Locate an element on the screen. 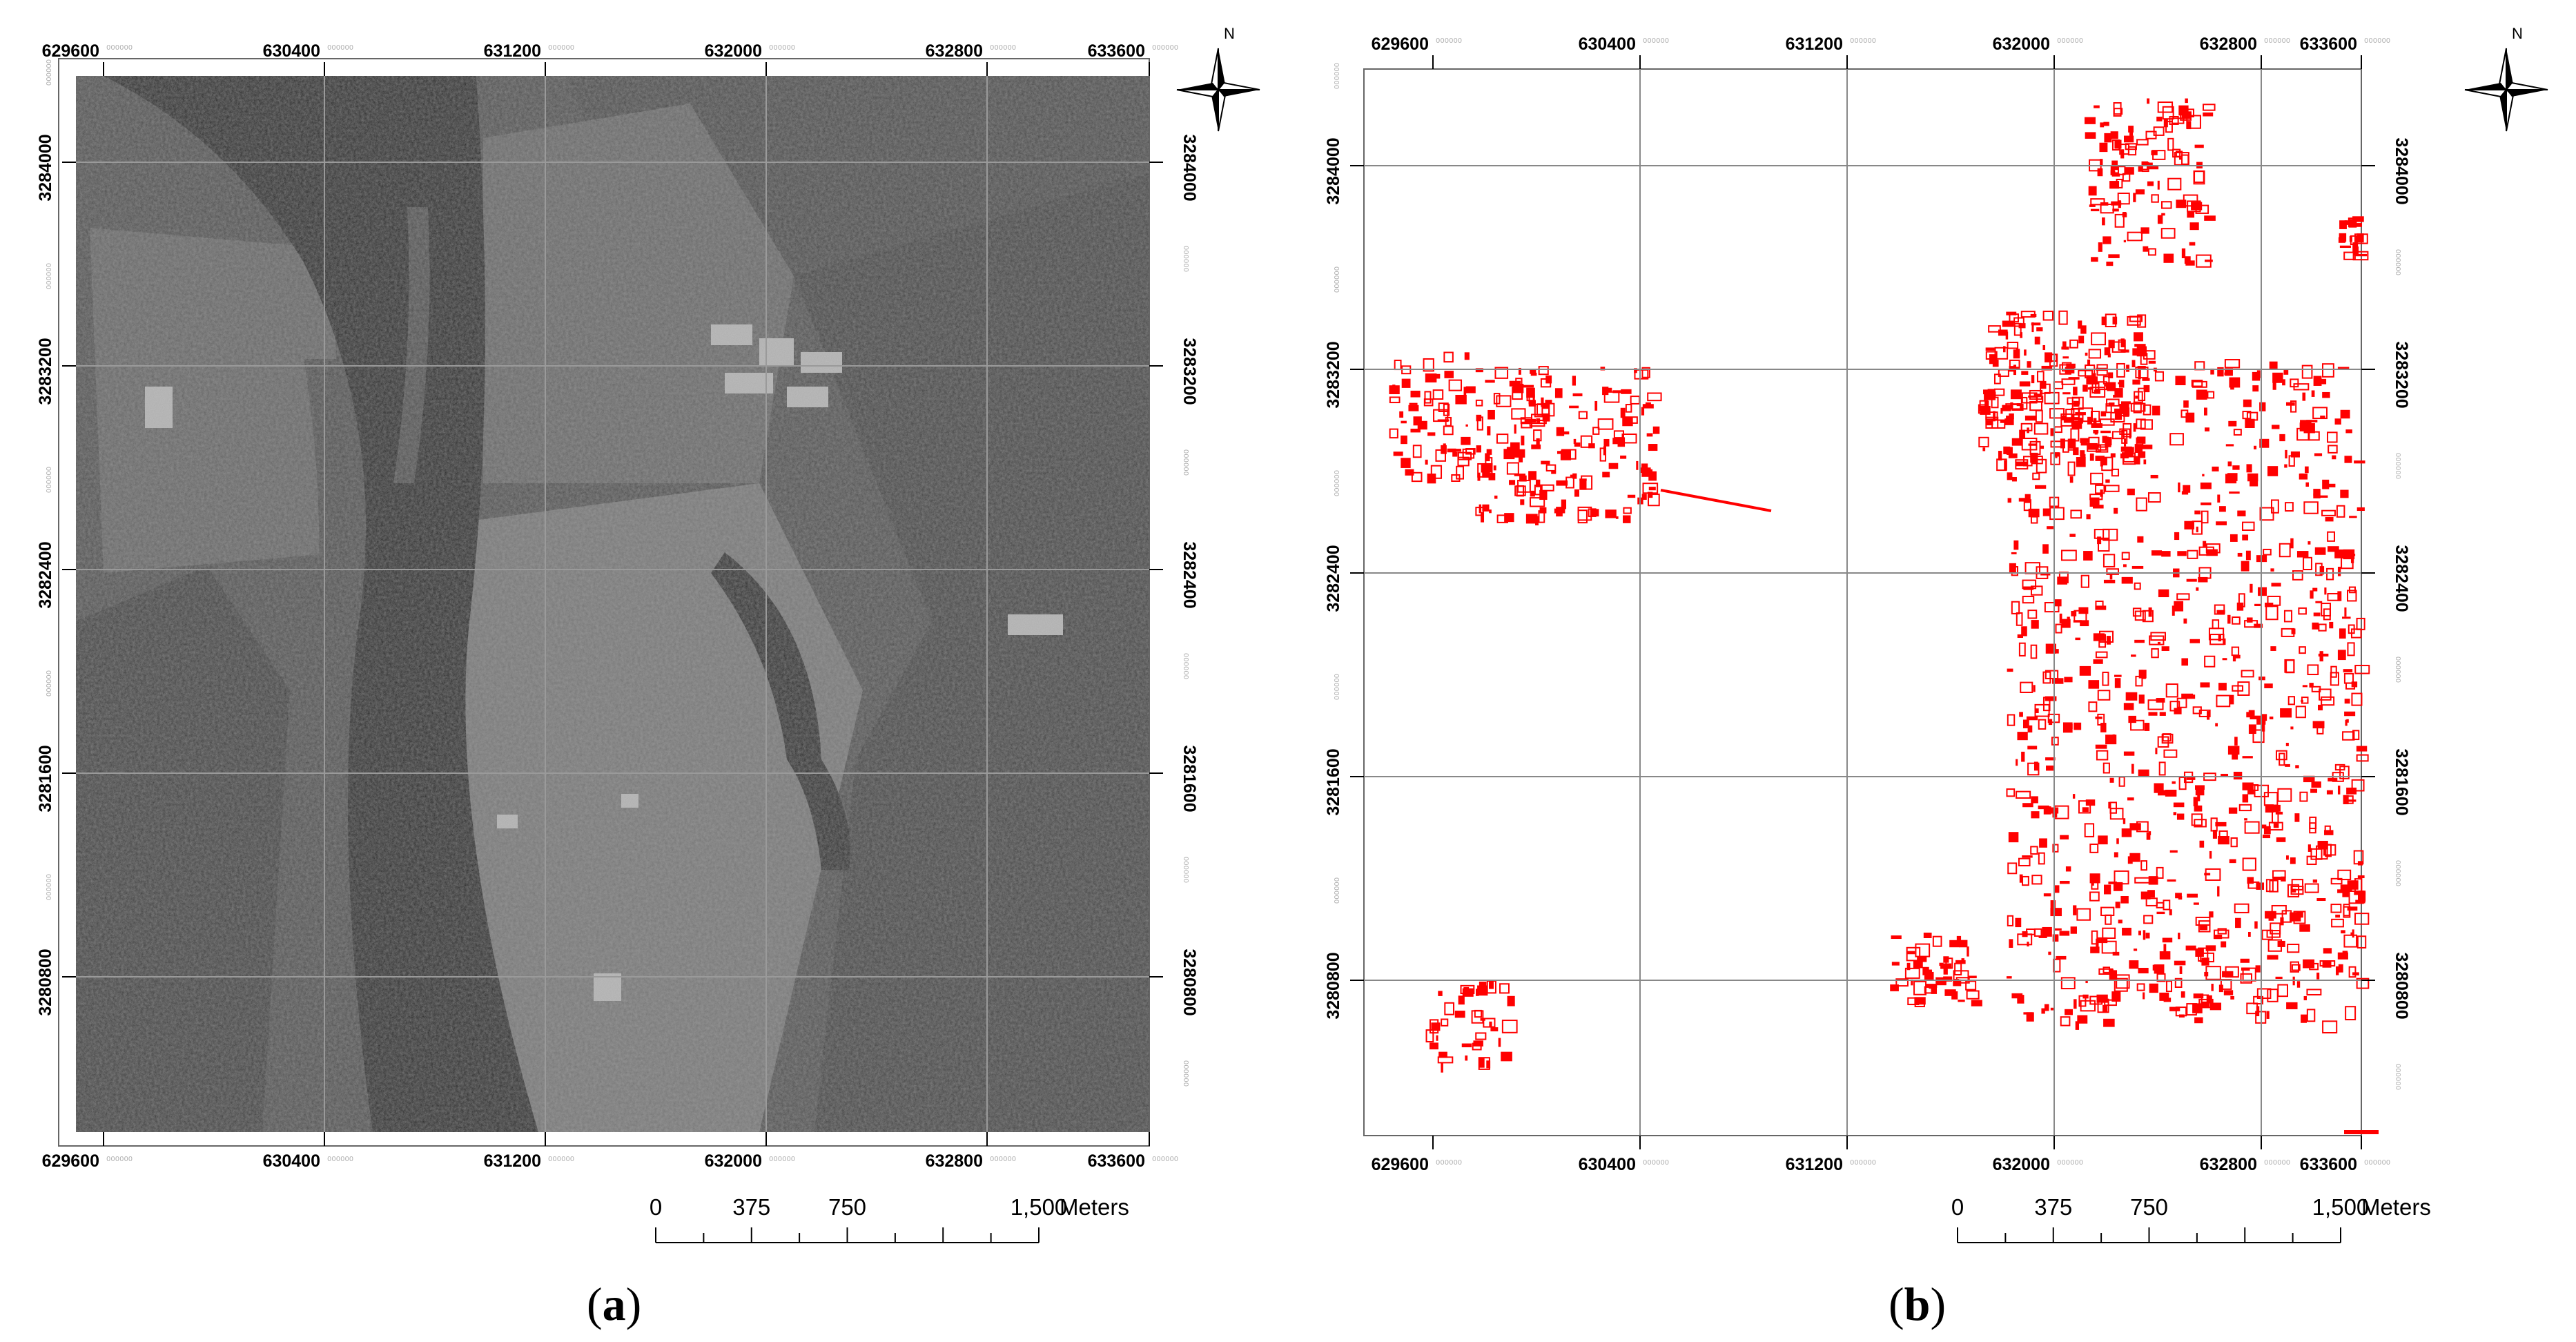 This screenshot has width=2576, height=1342. y-tick-label-left: 3282400 is located at coordinates (1333, 578).